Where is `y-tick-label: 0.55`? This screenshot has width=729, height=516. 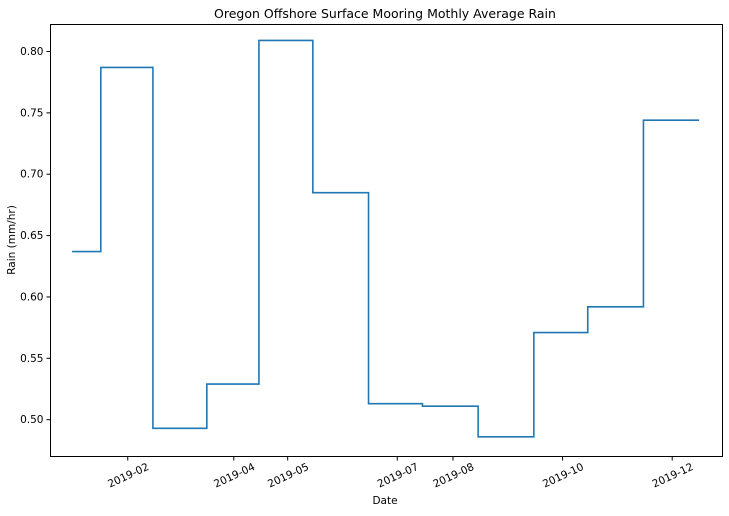
y-tick-label: 0.55 is located at coordinates (31, 359).